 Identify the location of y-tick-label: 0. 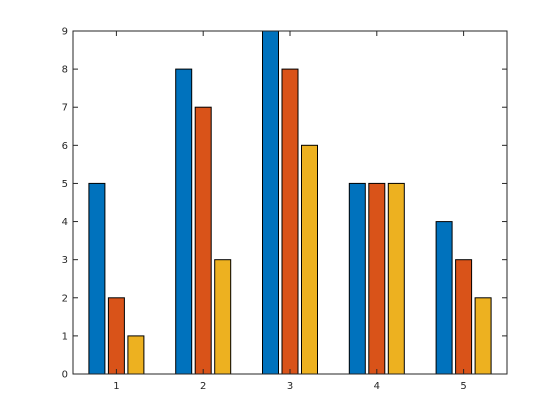
(65, 375).